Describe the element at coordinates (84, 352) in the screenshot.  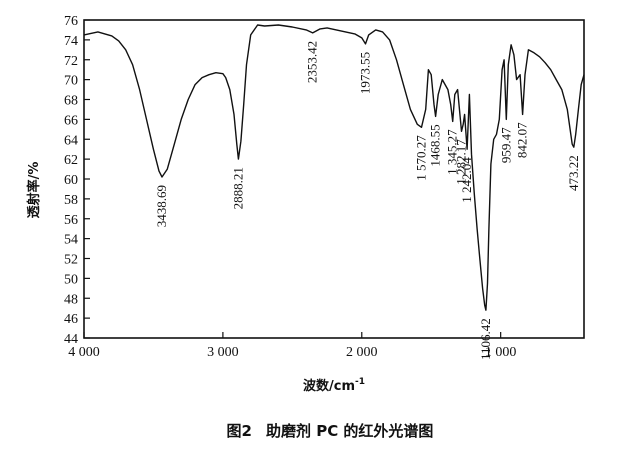
I see `x-tick-label: 4 000` at that location.